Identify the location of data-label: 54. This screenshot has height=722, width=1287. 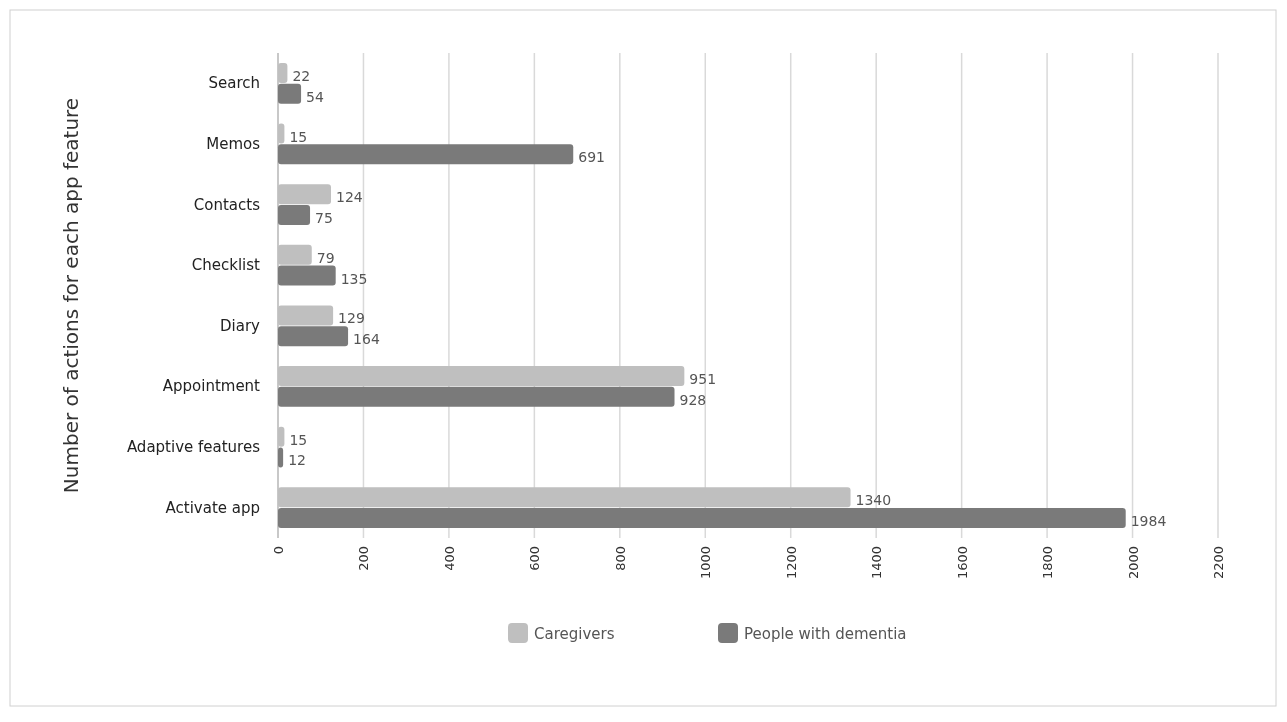
(315, 96).